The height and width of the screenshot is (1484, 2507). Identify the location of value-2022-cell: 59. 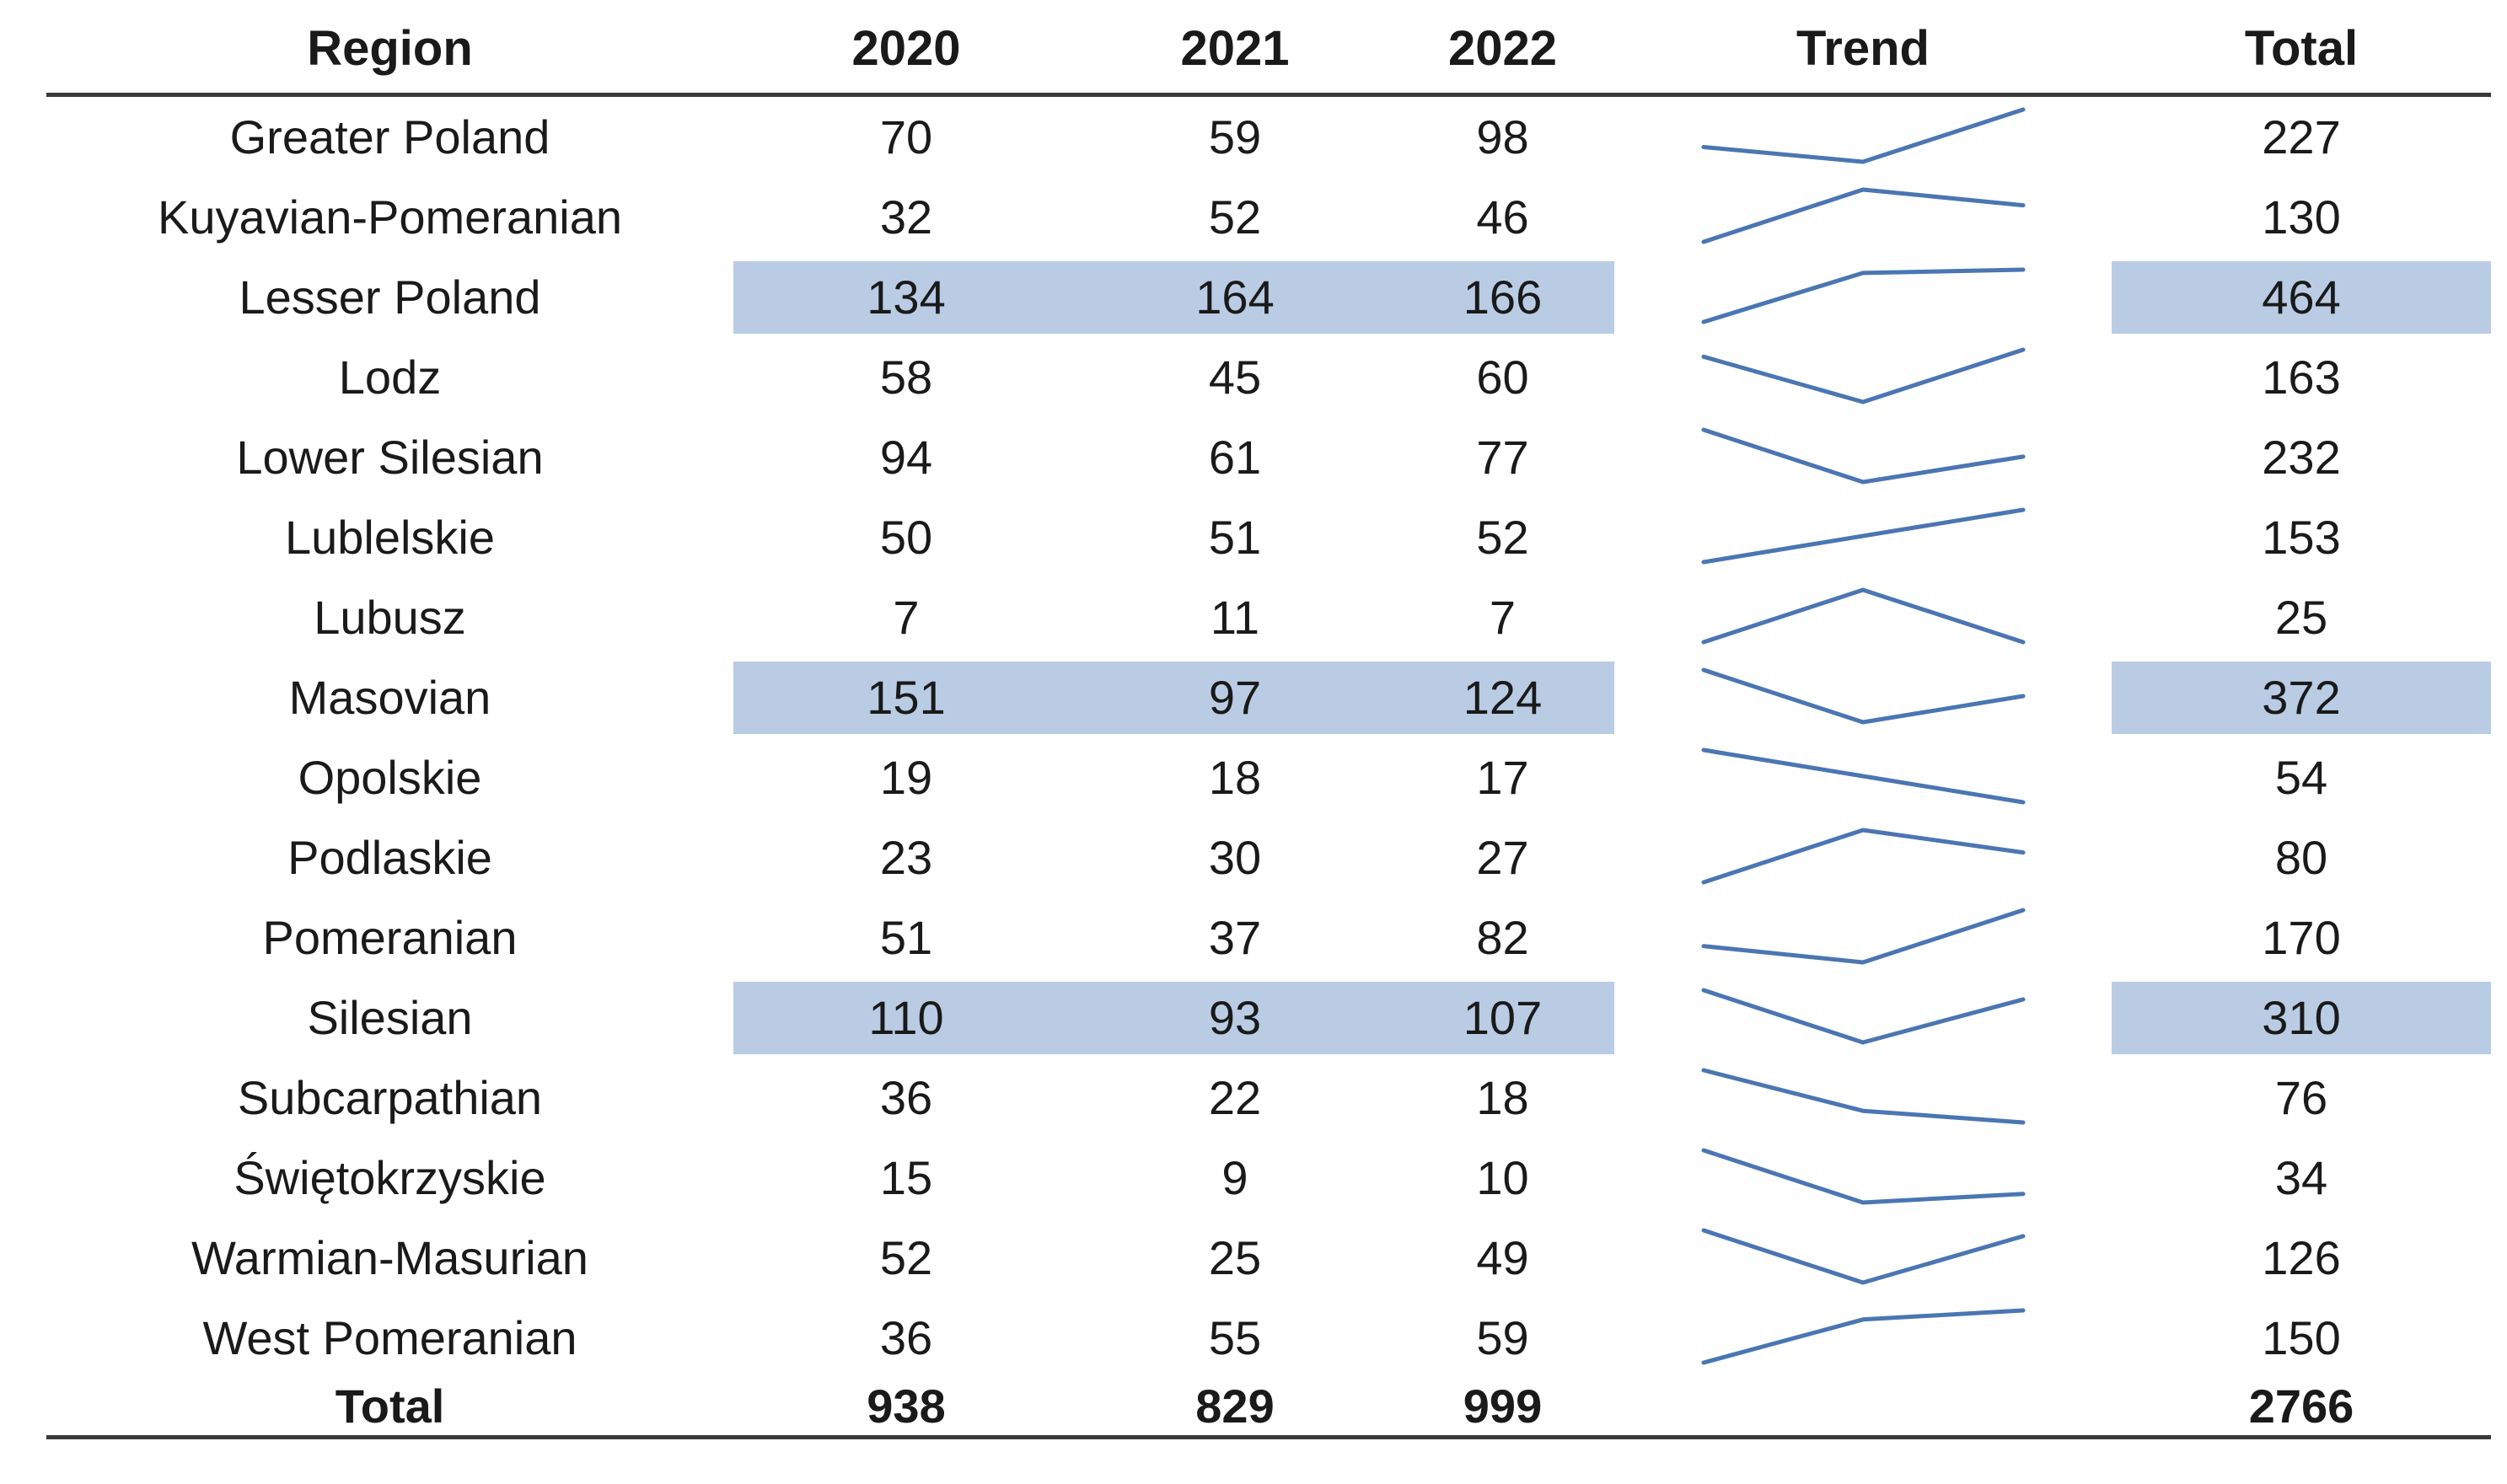
(1502, 1337).